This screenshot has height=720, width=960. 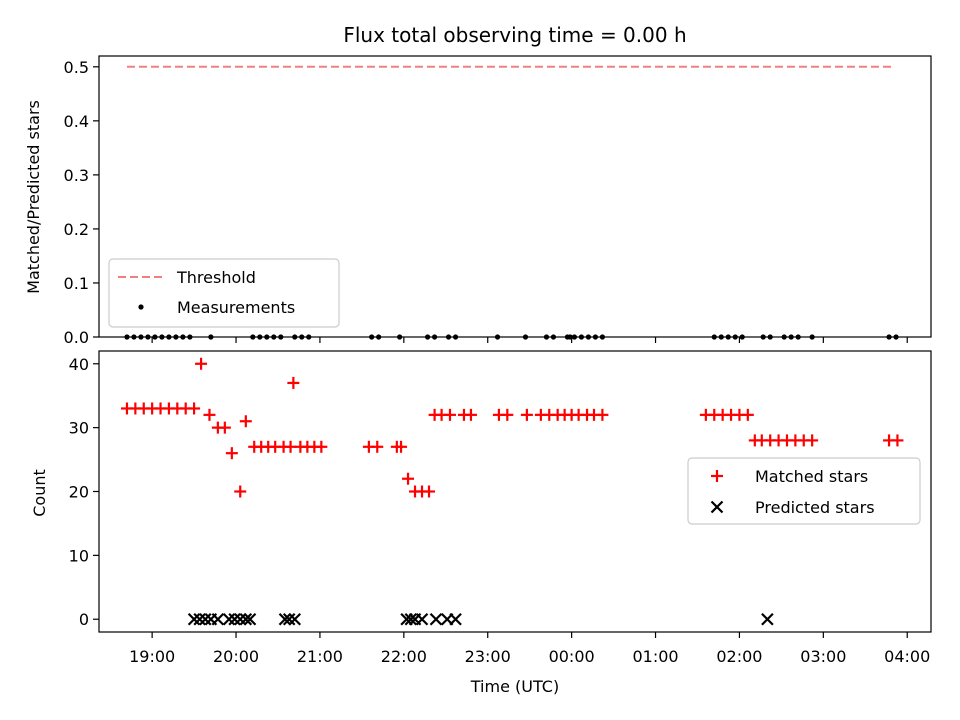 I want to click on top-ytick-label: 0.4, so click(x=76, y=121).